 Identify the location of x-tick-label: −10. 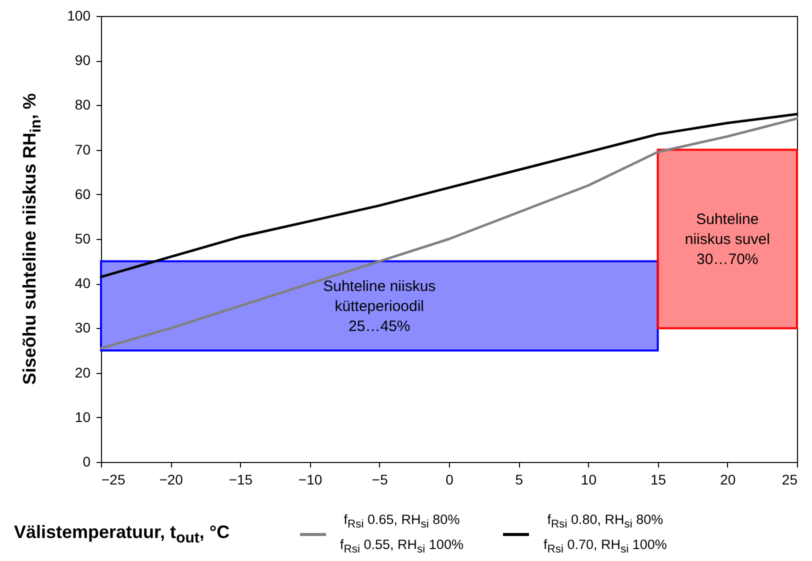
(310, 480).